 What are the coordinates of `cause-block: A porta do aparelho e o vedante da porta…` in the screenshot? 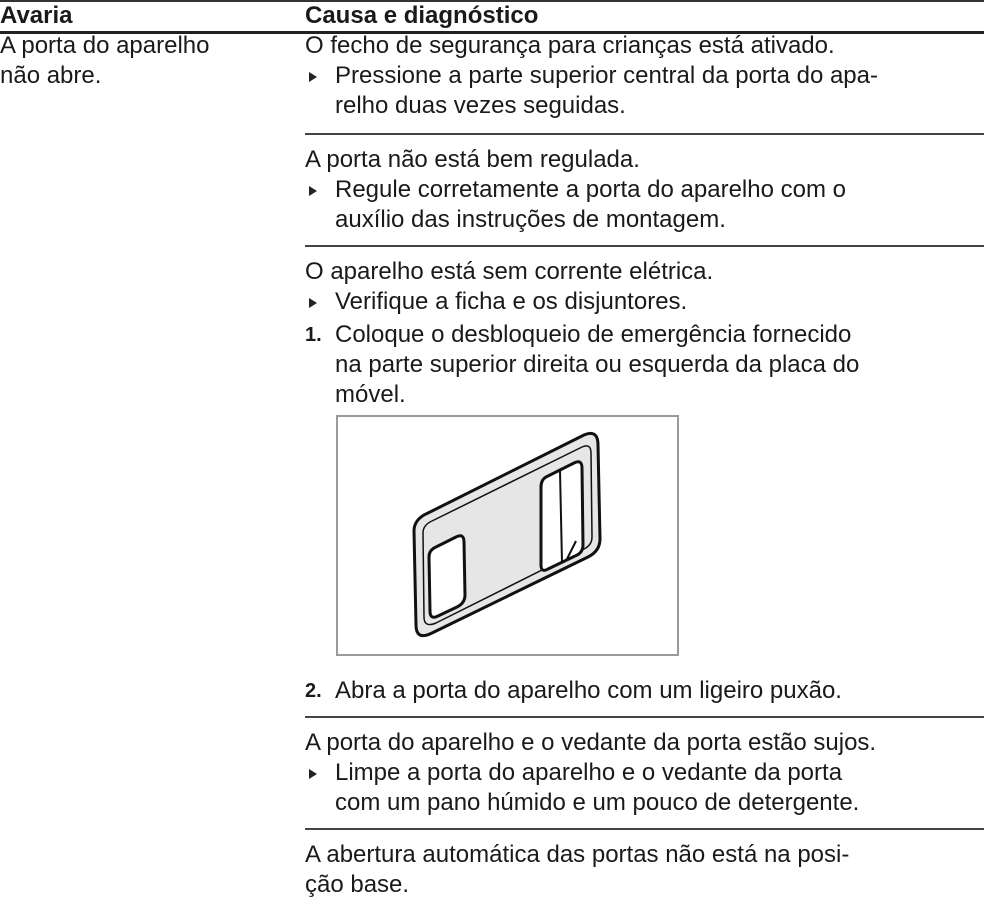 It's located at (644, 772).